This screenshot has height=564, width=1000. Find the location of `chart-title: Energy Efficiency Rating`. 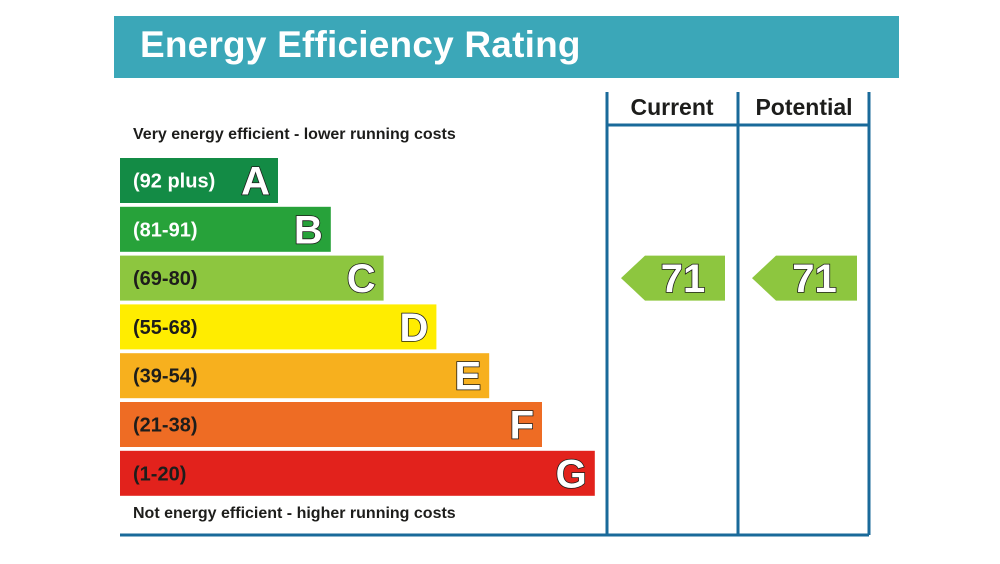

chart-title: Energy Efficiency Rating is located at coordinates (360, 44).